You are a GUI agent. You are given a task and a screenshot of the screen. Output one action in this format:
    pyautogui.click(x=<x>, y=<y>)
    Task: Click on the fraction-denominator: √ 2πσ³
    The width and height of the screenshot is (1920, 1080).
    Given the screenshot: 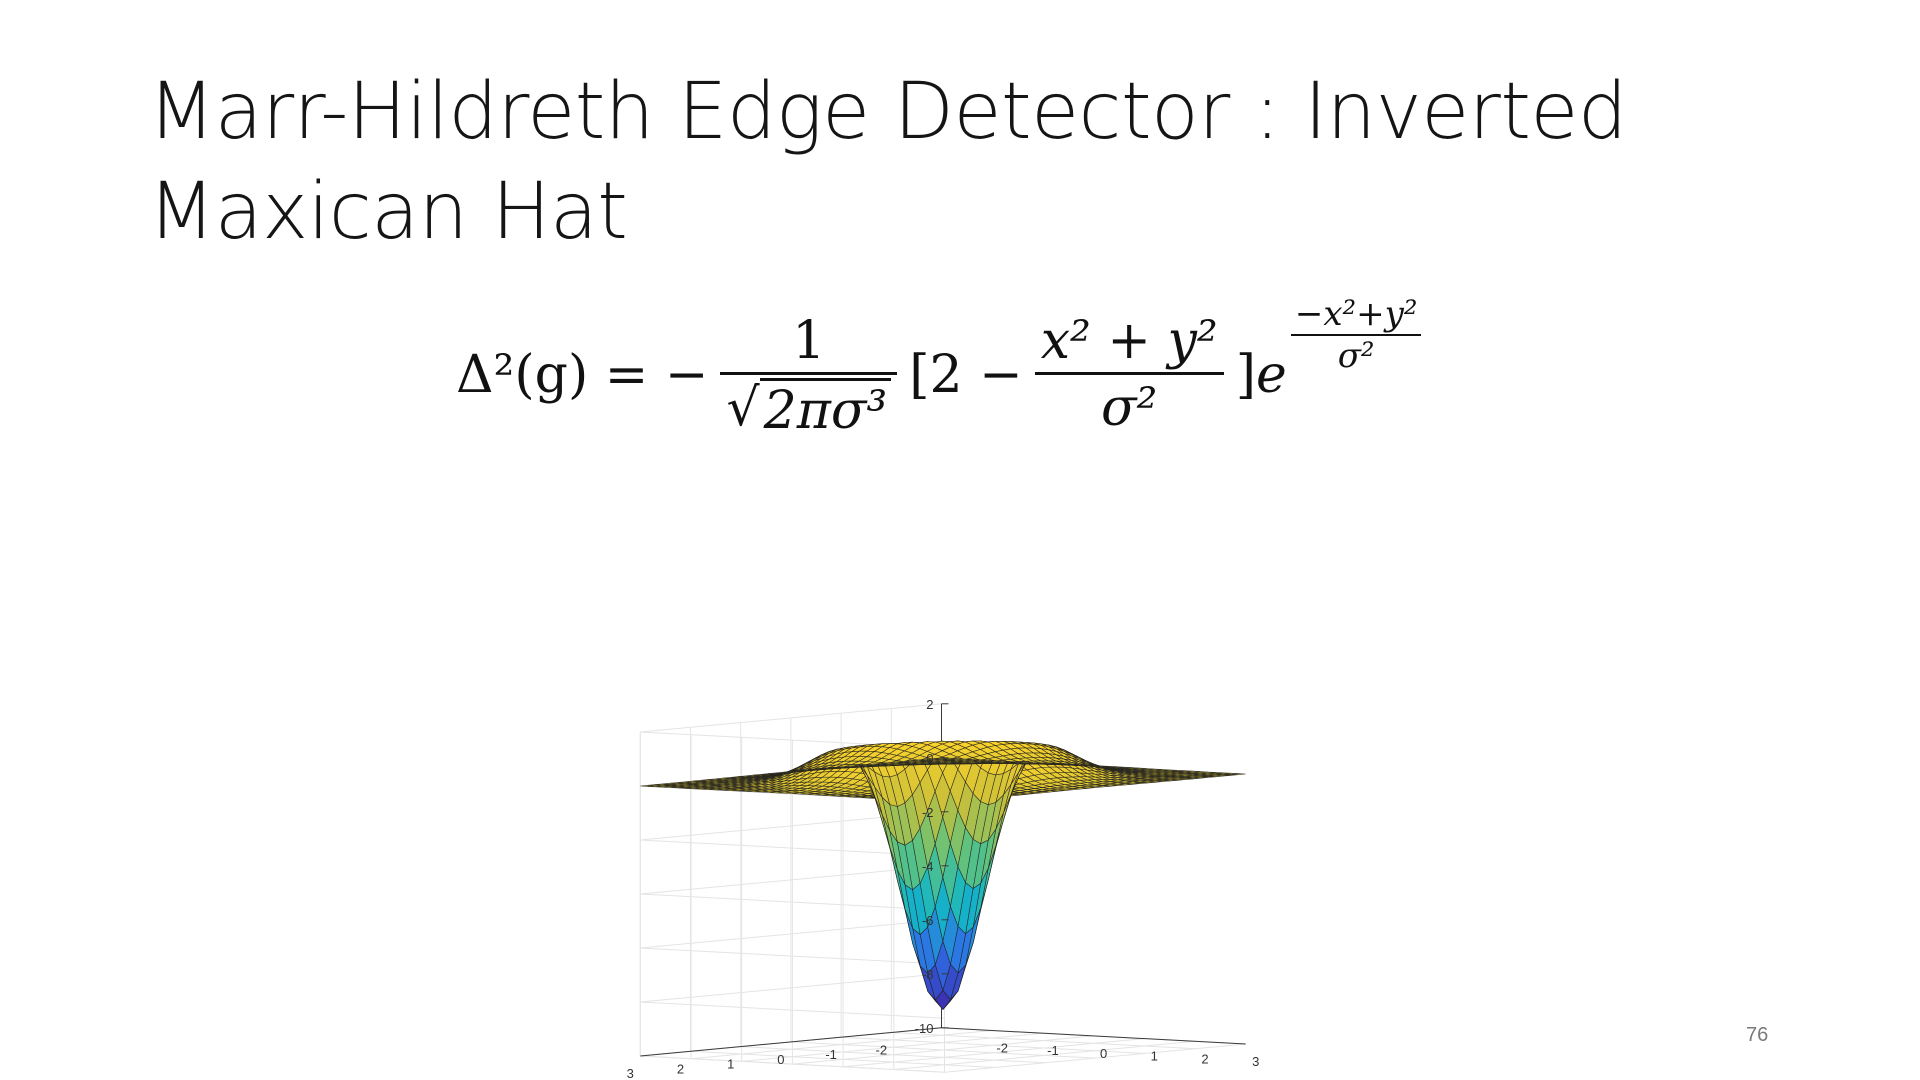 What is the action you would take?
    pyautogui.click(x=808, y=408)
    